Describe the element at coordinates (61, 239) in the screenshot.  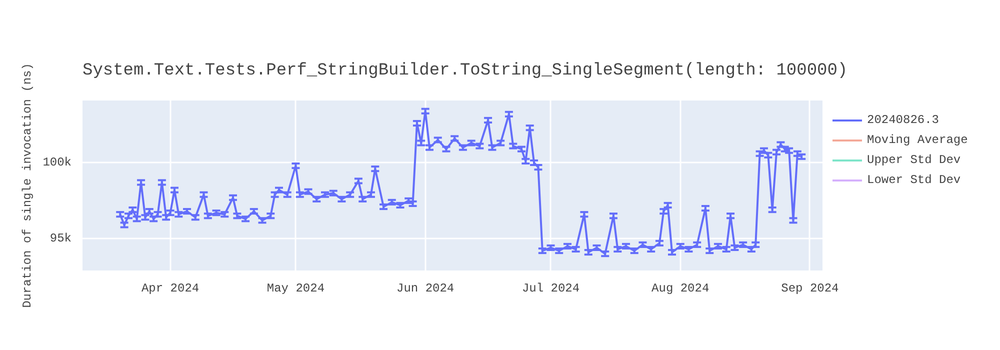
I see `y-tick-label: 95k` at that location.